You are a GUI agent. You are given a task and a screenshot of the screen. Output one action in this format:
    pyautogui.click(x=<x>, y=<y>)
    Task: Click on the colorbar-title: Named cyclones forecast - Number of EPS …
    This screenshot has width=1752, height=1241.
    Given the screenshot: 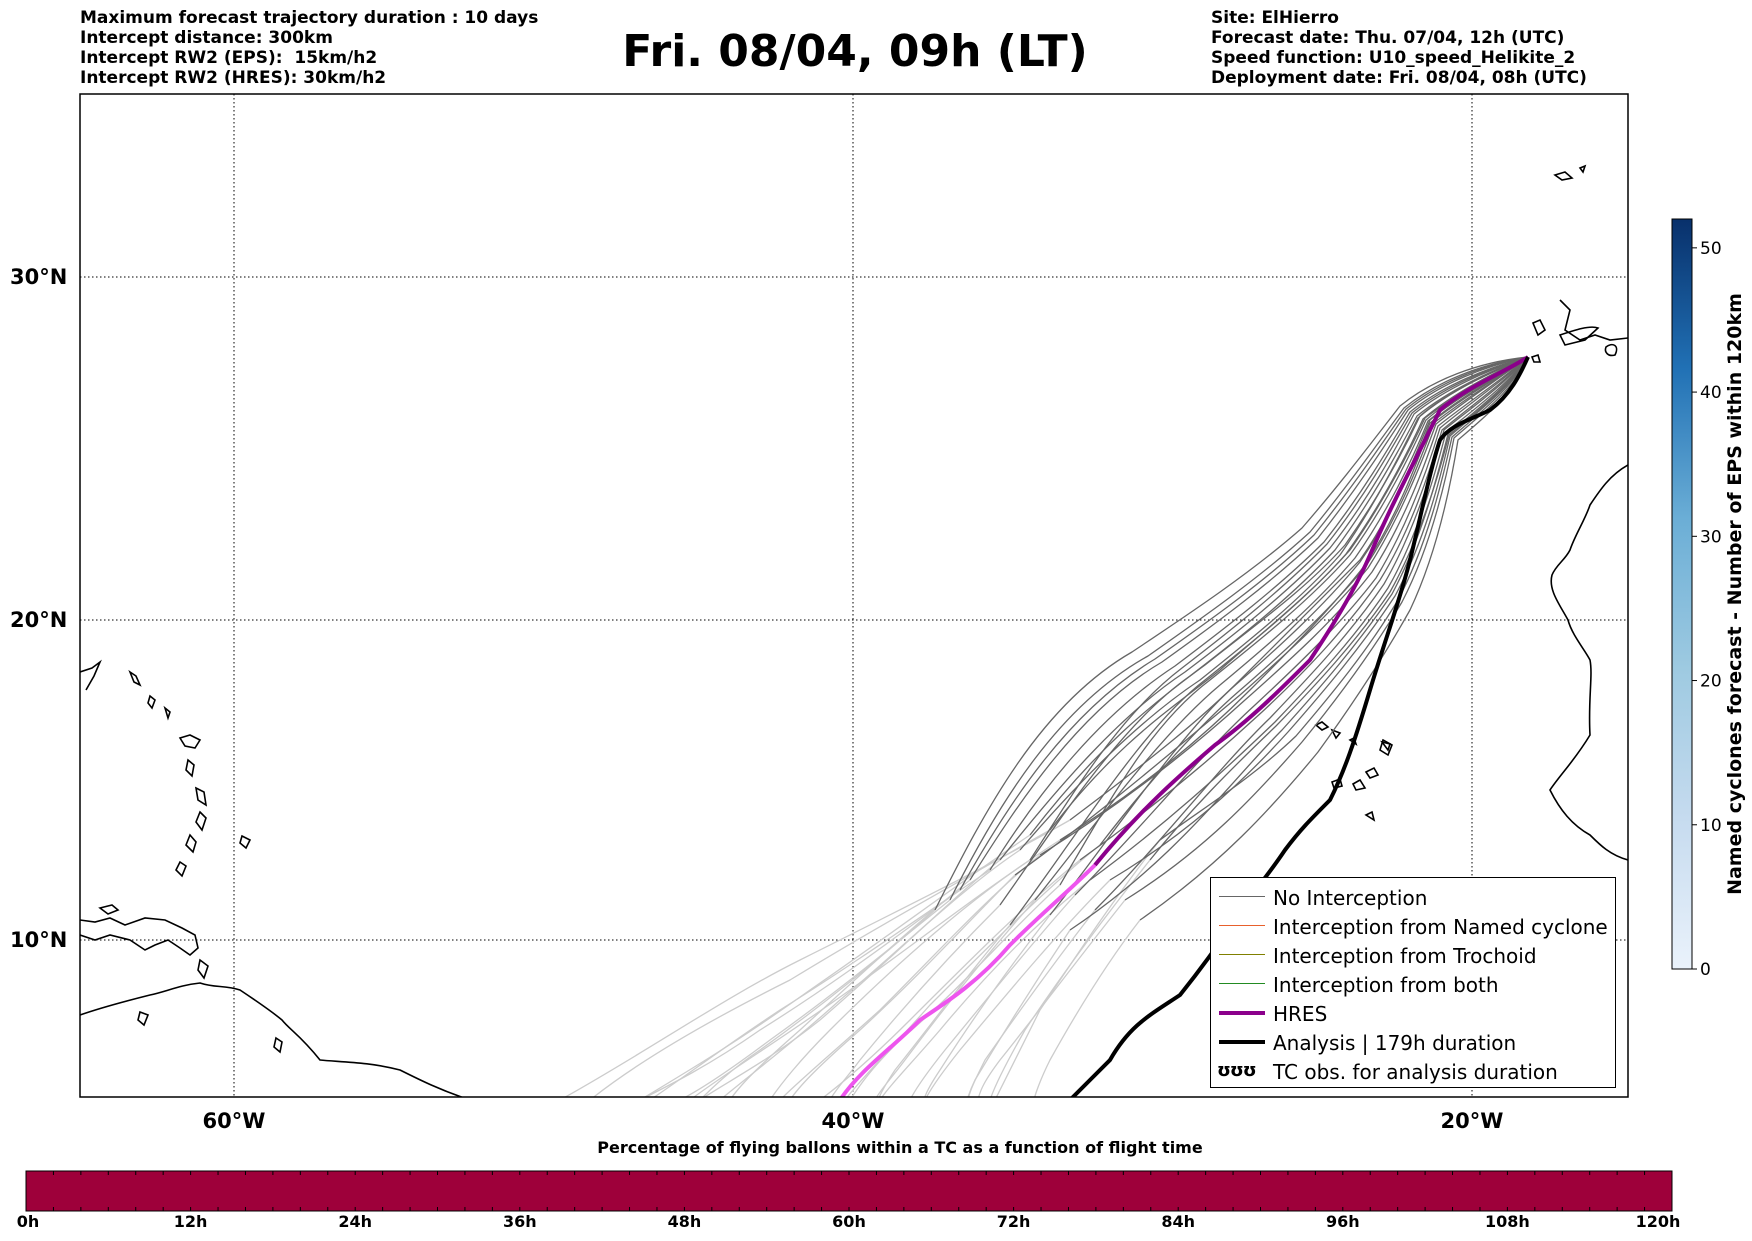 What is the action you would take?
    pyautogui.click(x=1735, y=594)
    